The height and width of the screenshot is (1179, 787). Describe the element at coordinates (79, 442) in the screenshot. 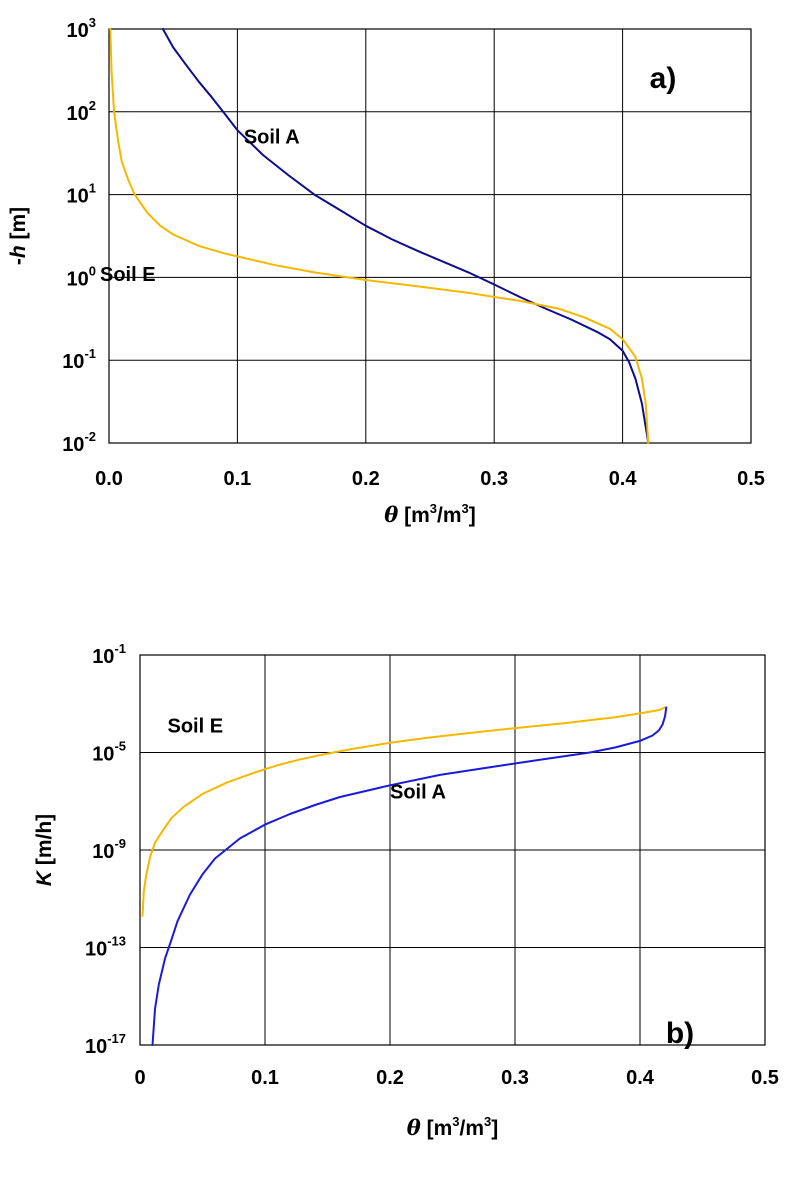

I see `y-tick-label: 10⁻²` at that location.